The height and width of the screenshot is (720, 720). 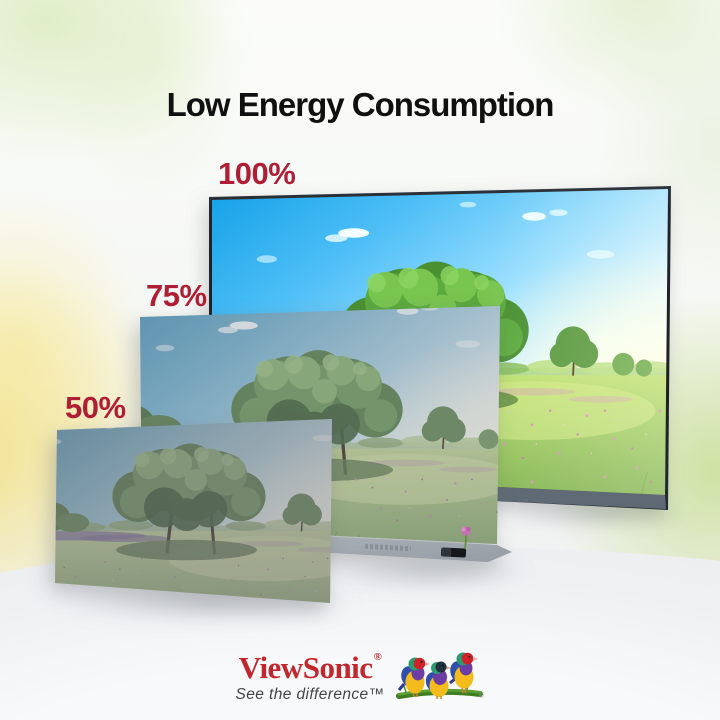 What do you see at coordinates (360, 104) in the screenshot?
I see `page-title: Low Energy Consumption` at bounding box center [360, 104].